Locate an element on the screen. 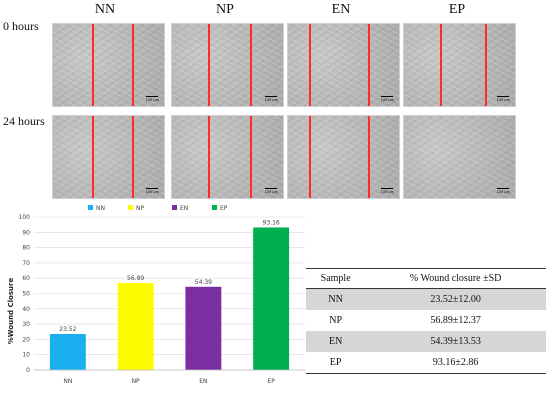 This screenshot has width=550, height=408. micrograph-np-0h: 100 μm is located at coordinates (227, 65).